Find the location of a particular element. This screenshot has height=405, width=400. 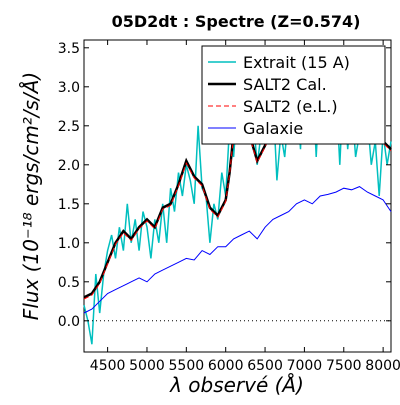

legend-label-1: SALT2 Cal. is located at coordinates (285, 84).